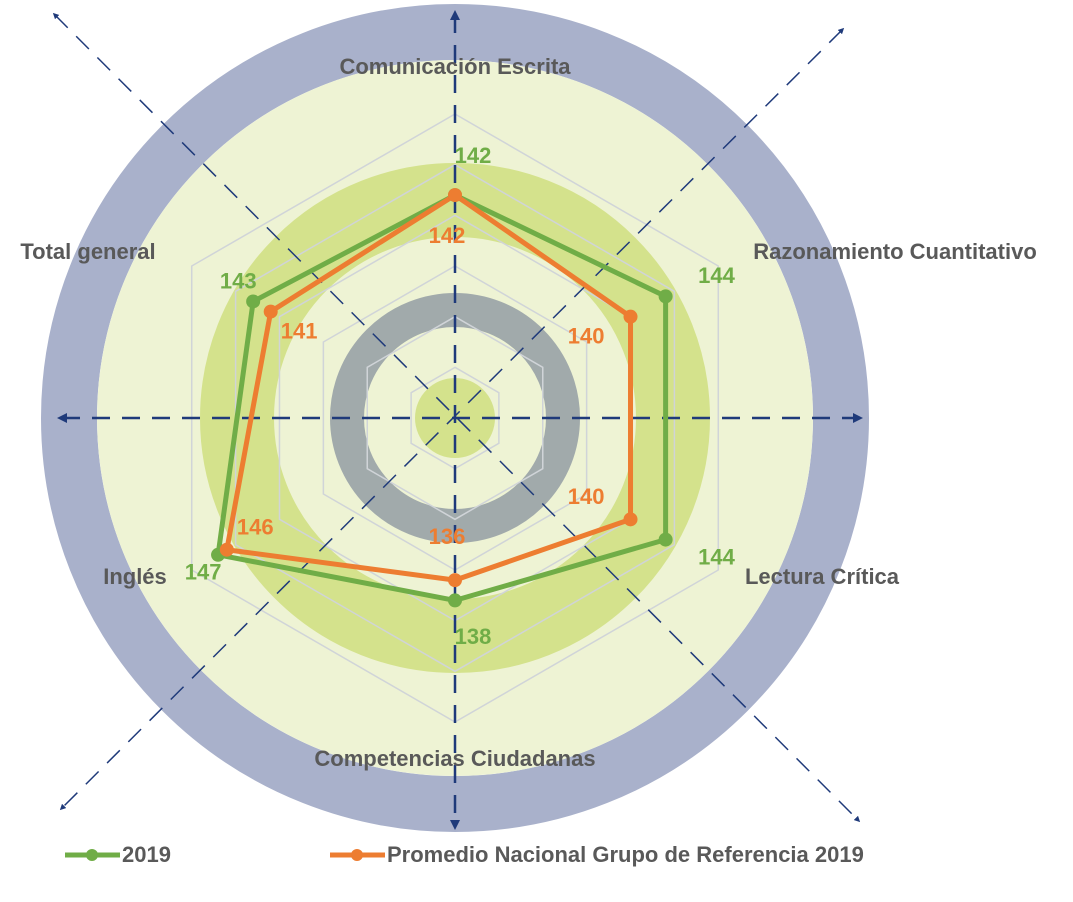 This screenshot has height=902, width=1073. I want to click on axis-label: Competencias Ciudadanas, so click(454, 758).